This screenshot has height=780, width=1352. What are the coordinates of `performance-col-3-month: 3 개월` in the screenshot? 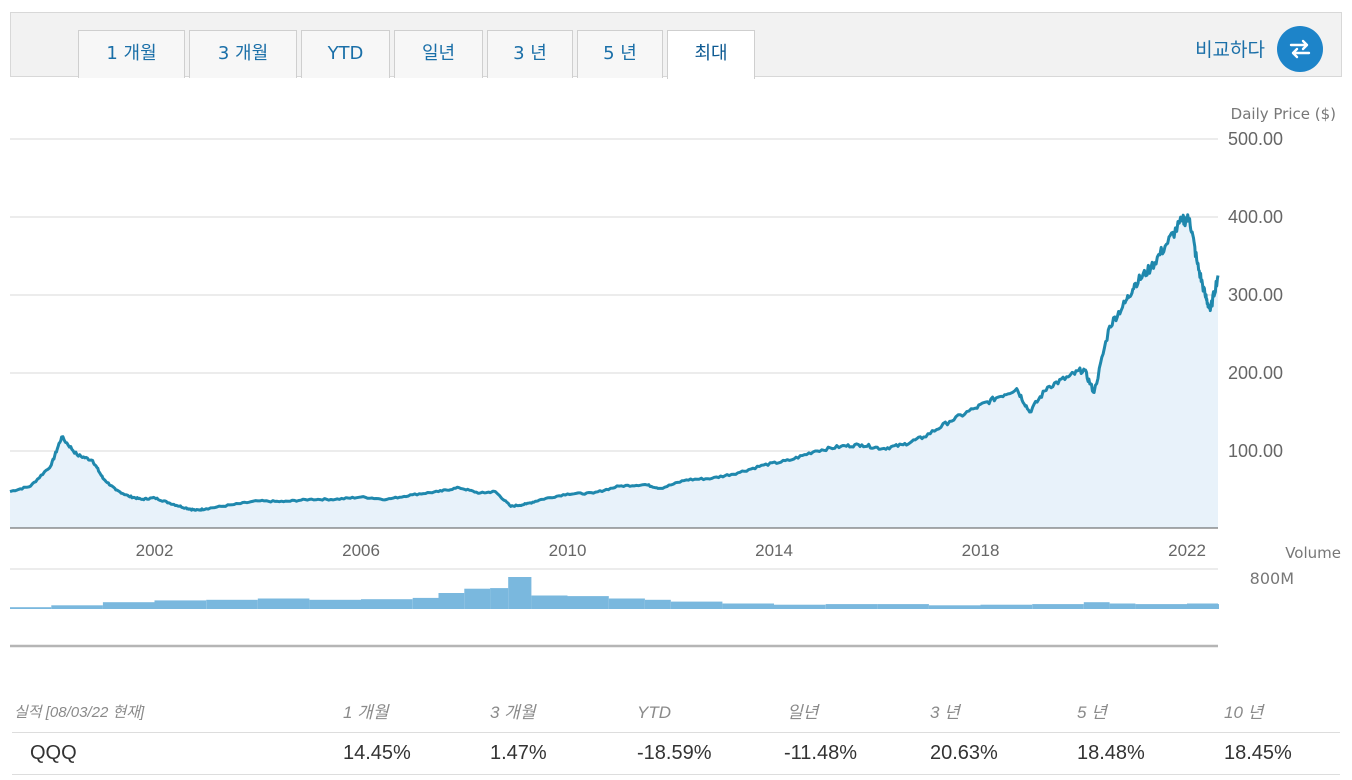 It's located at (513, 712).